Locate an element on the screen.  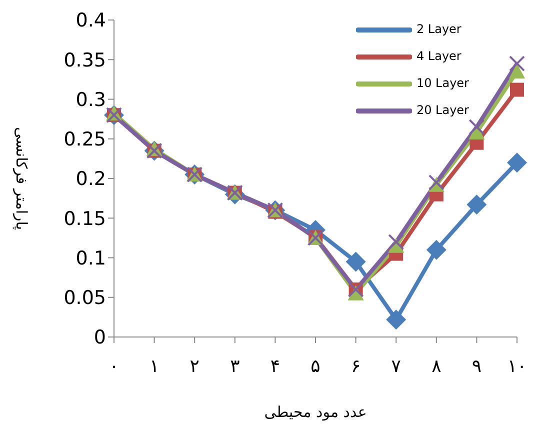
x-tick-label: ۸ is located at coordinates (437, 366).